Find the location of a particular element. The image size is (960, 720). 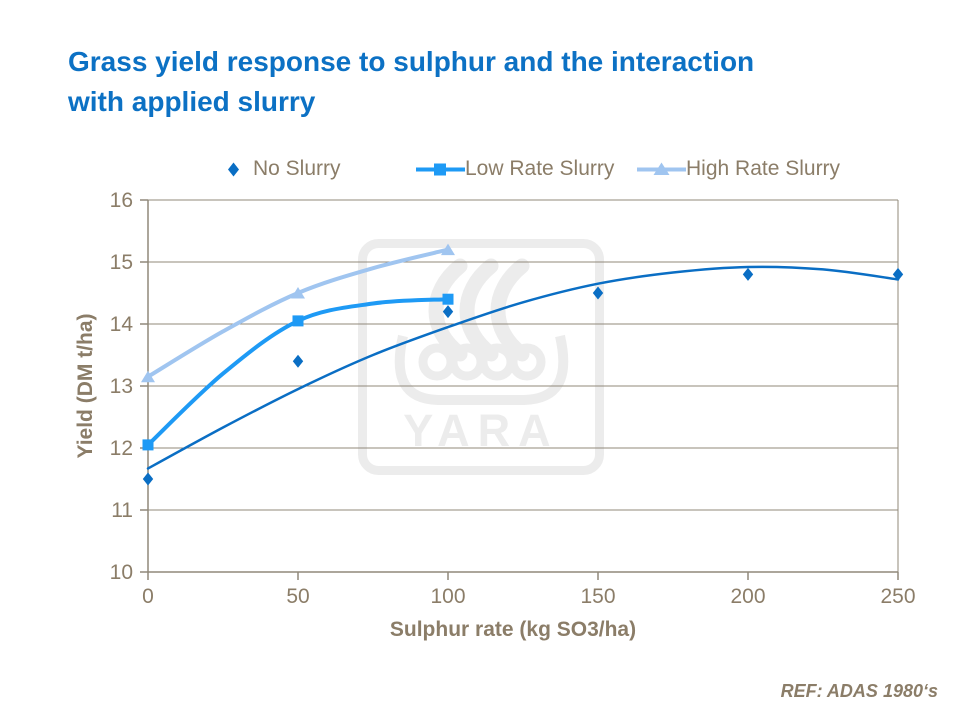

page-title-line2: with applied slurry is located at coordinates (192, 101).